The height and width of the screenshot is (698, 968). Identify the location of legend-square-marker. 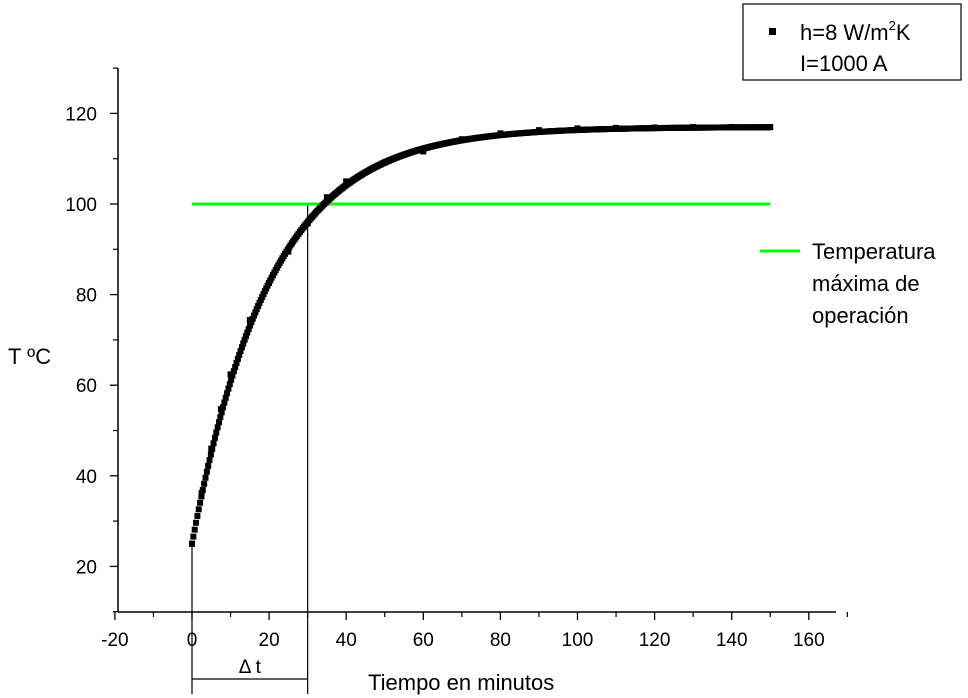
(772, 31).